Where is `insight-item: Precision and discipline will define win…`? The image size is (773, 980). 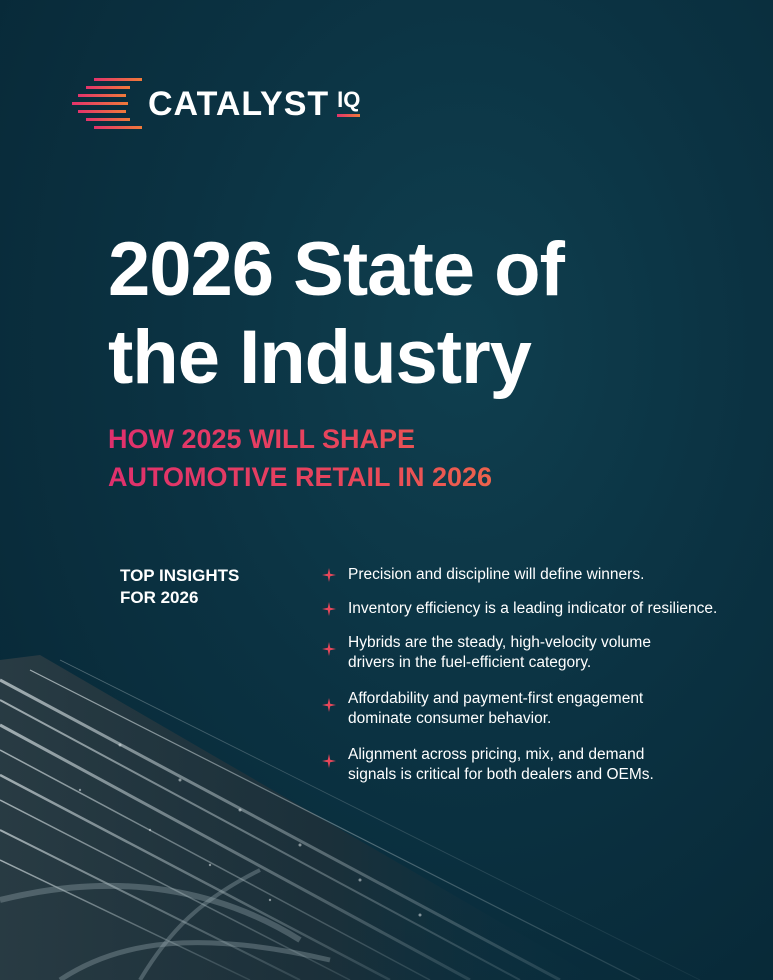 insight-item: Precision and discipline will define win… is located at coordinates (535, 575).